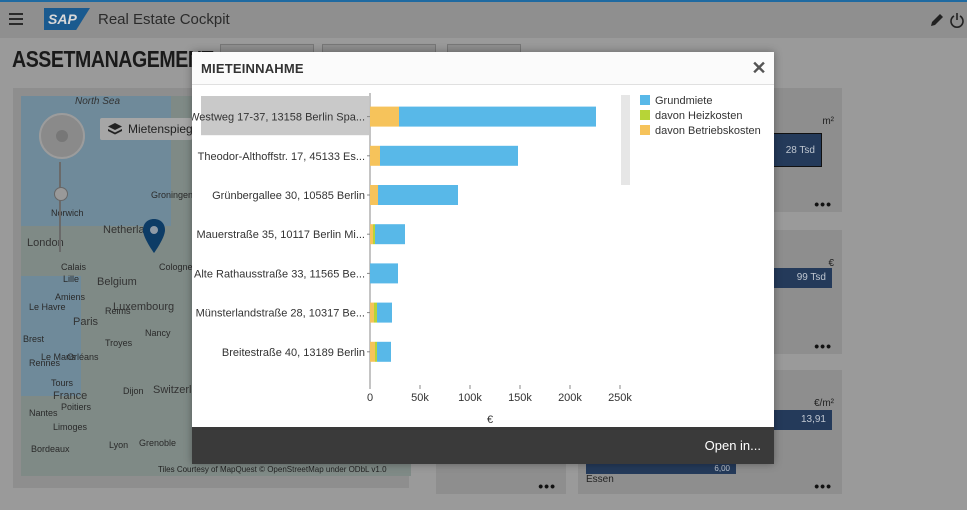  I want to click on close-icon: ✕, so click(759, 68).